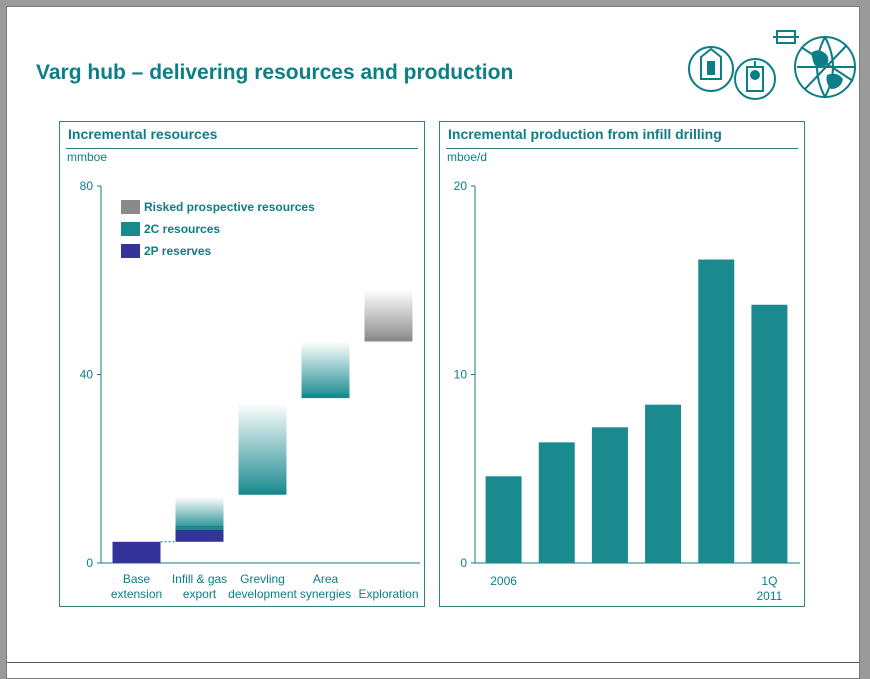 This screenshot has height=679, width=870. I want to click on x-tick-label: Exploration, so click(388, 594).